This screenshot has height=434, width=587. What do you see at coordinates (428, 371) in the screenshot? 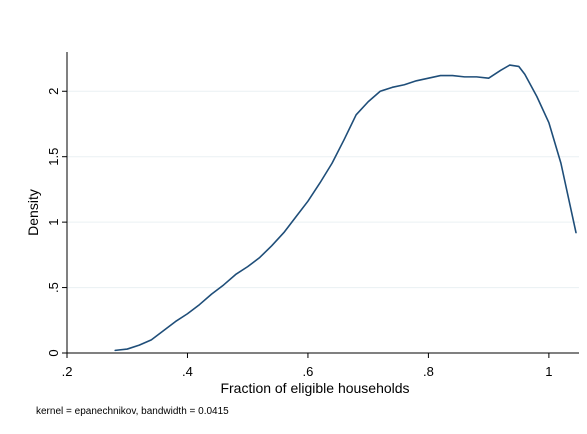
I see `x-tick-label: .8` at bounding box center [428, 371].